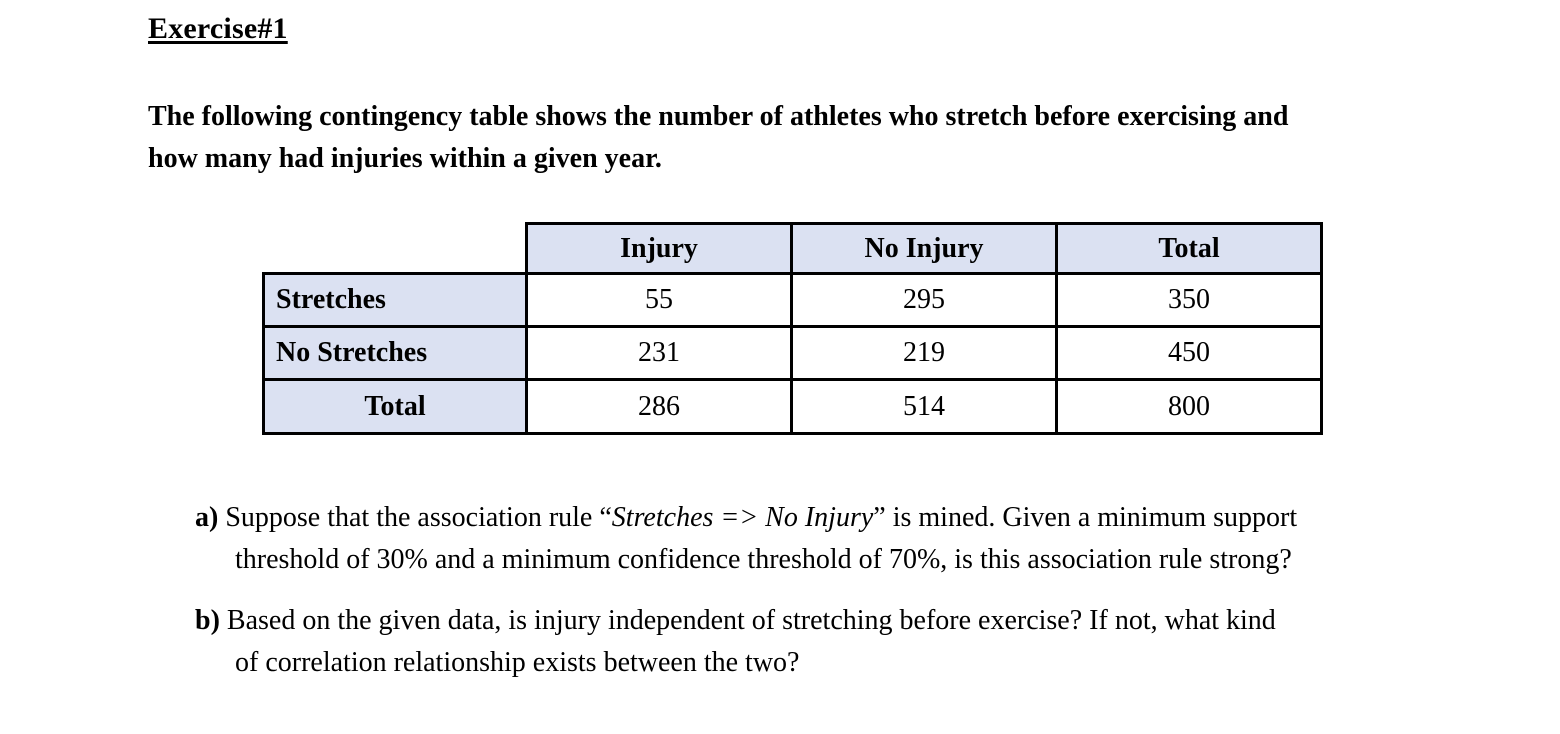  I want to click on row-label-total: Total, so click(395, 406).